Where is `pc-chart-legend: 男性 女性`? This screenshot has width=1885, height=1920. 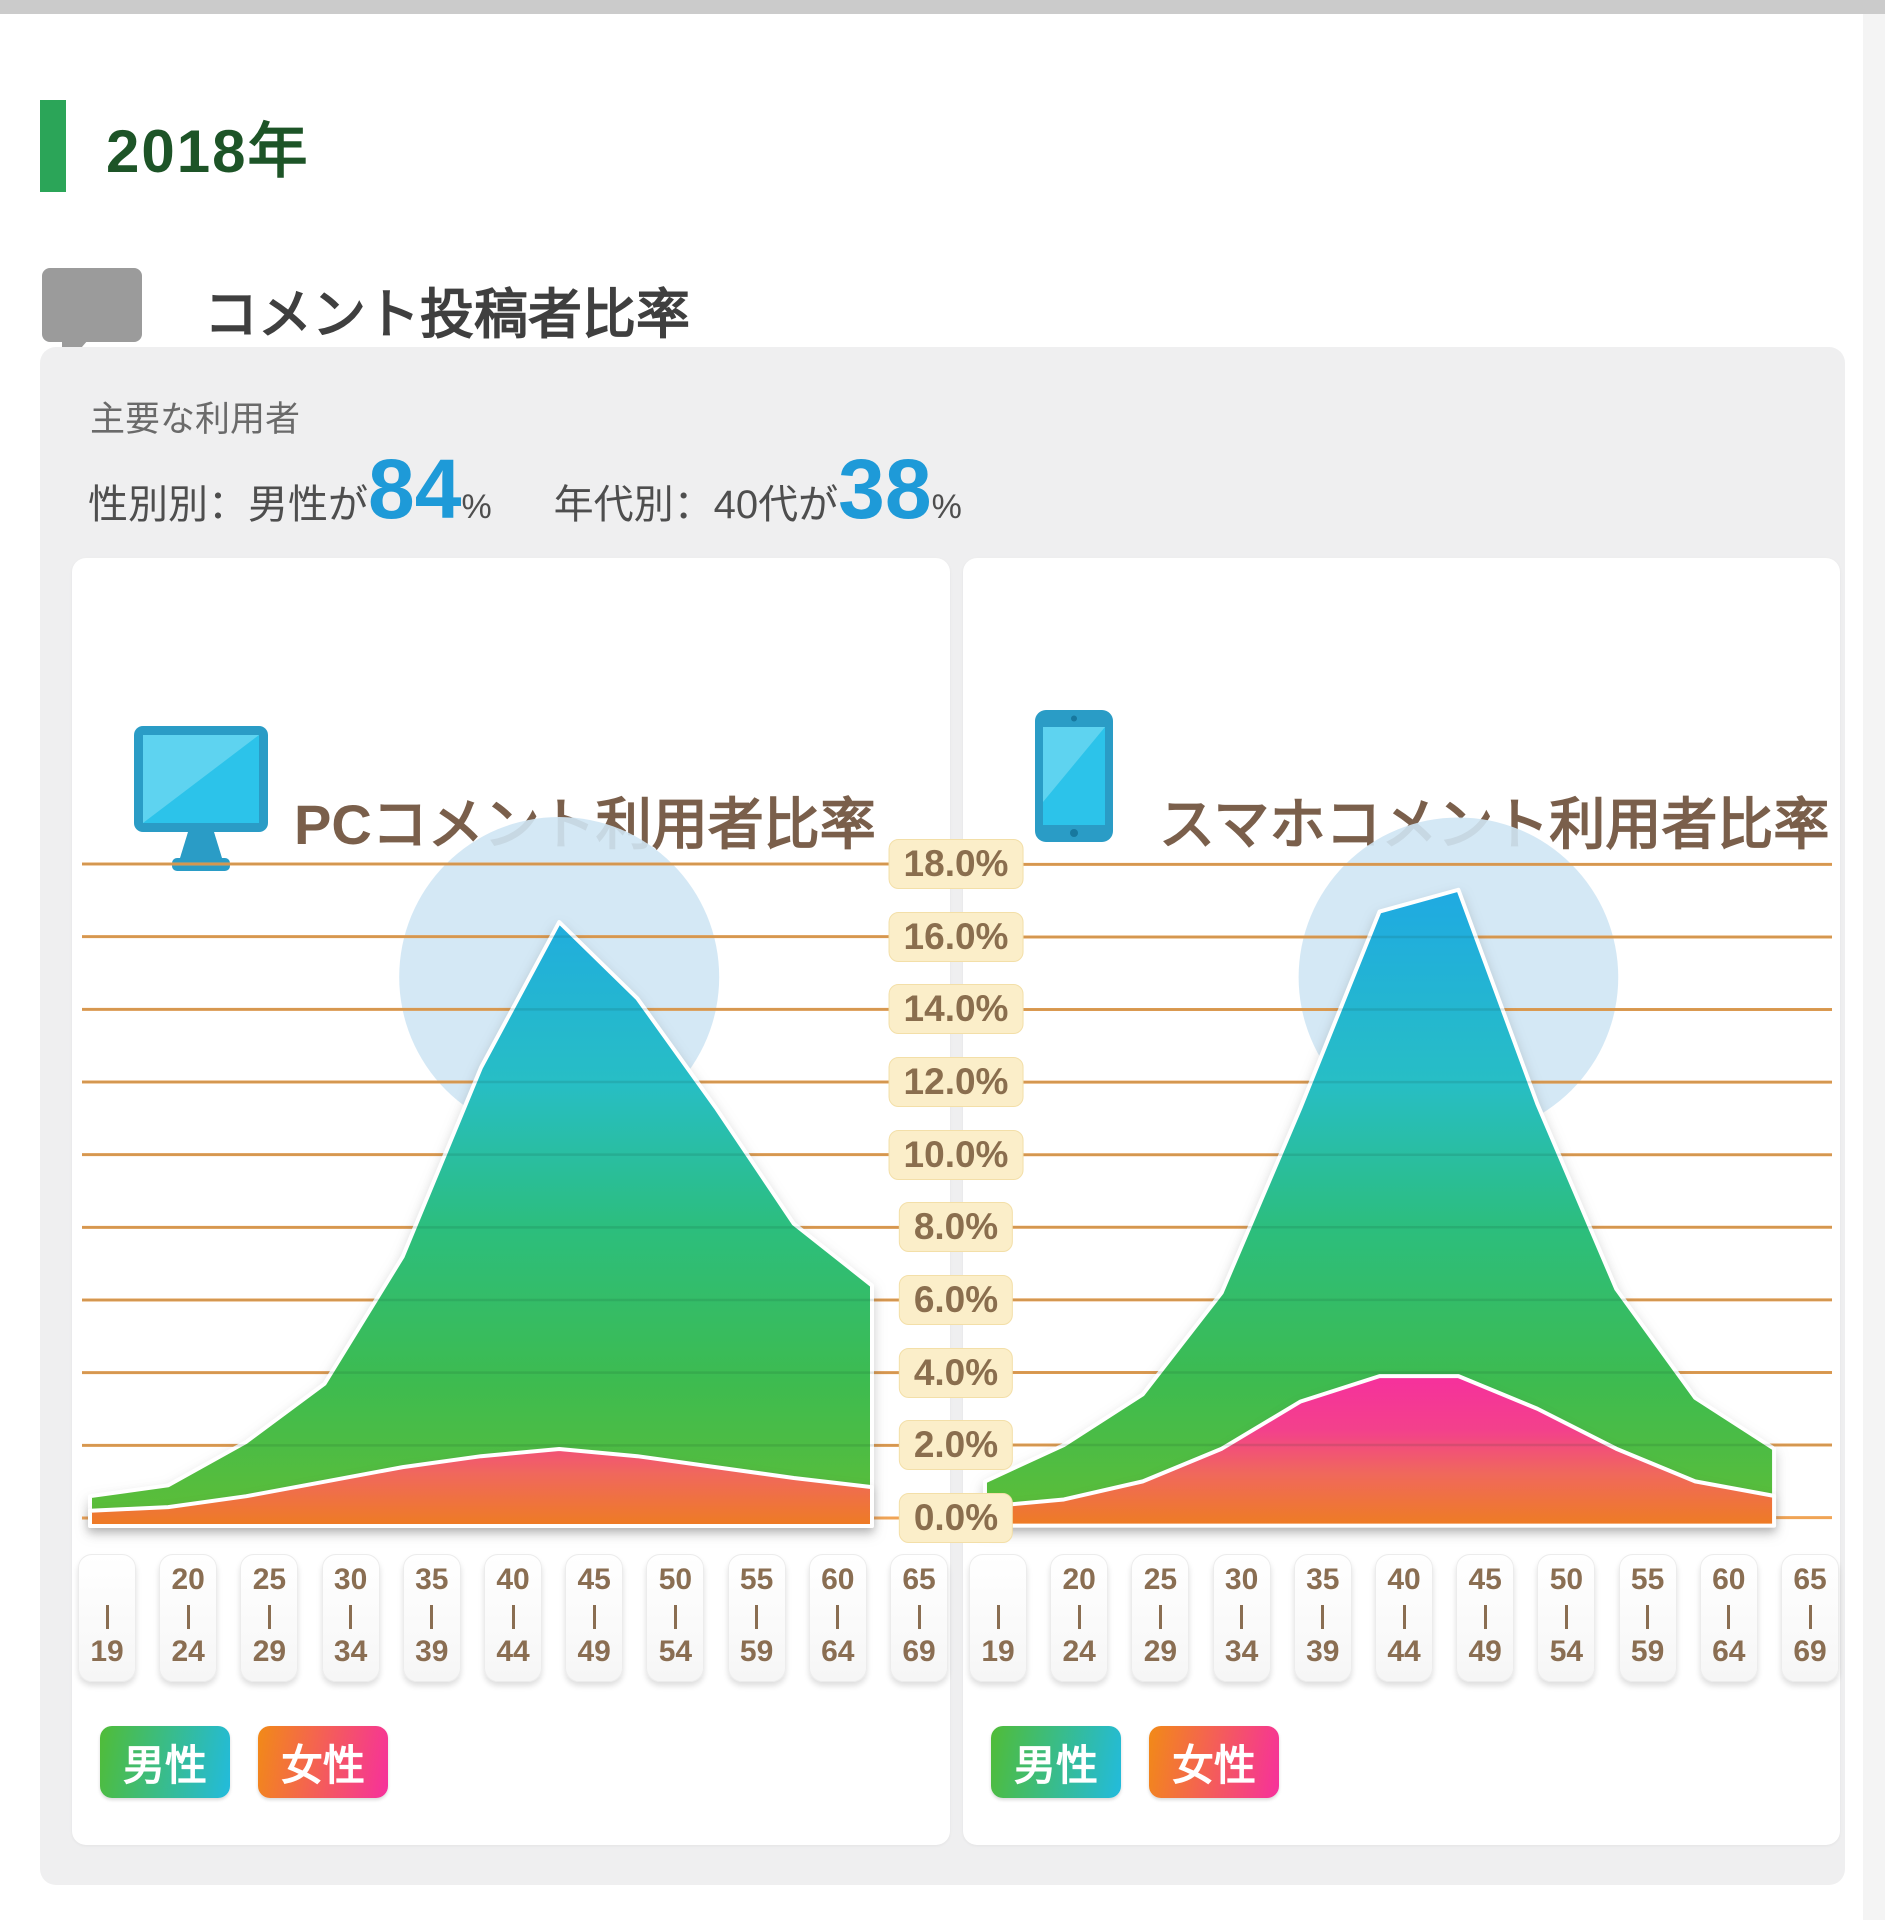
pc-chart-legend: 男性 女性 is located at coordinates (244, 1762).